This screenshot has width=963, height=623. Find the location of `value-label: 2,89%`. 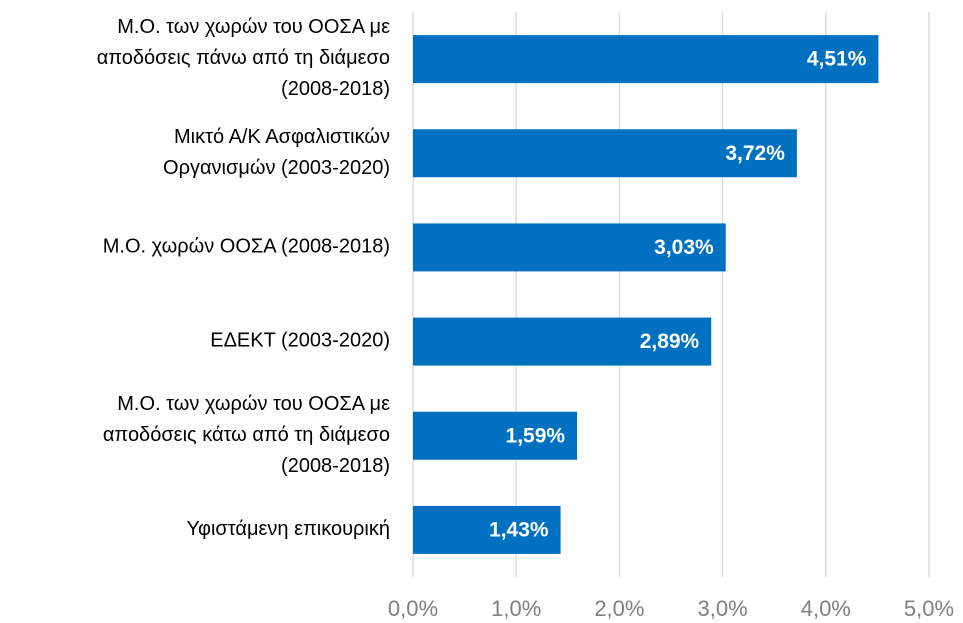

value-label: 2,89% is located at coordinates (670, 341).